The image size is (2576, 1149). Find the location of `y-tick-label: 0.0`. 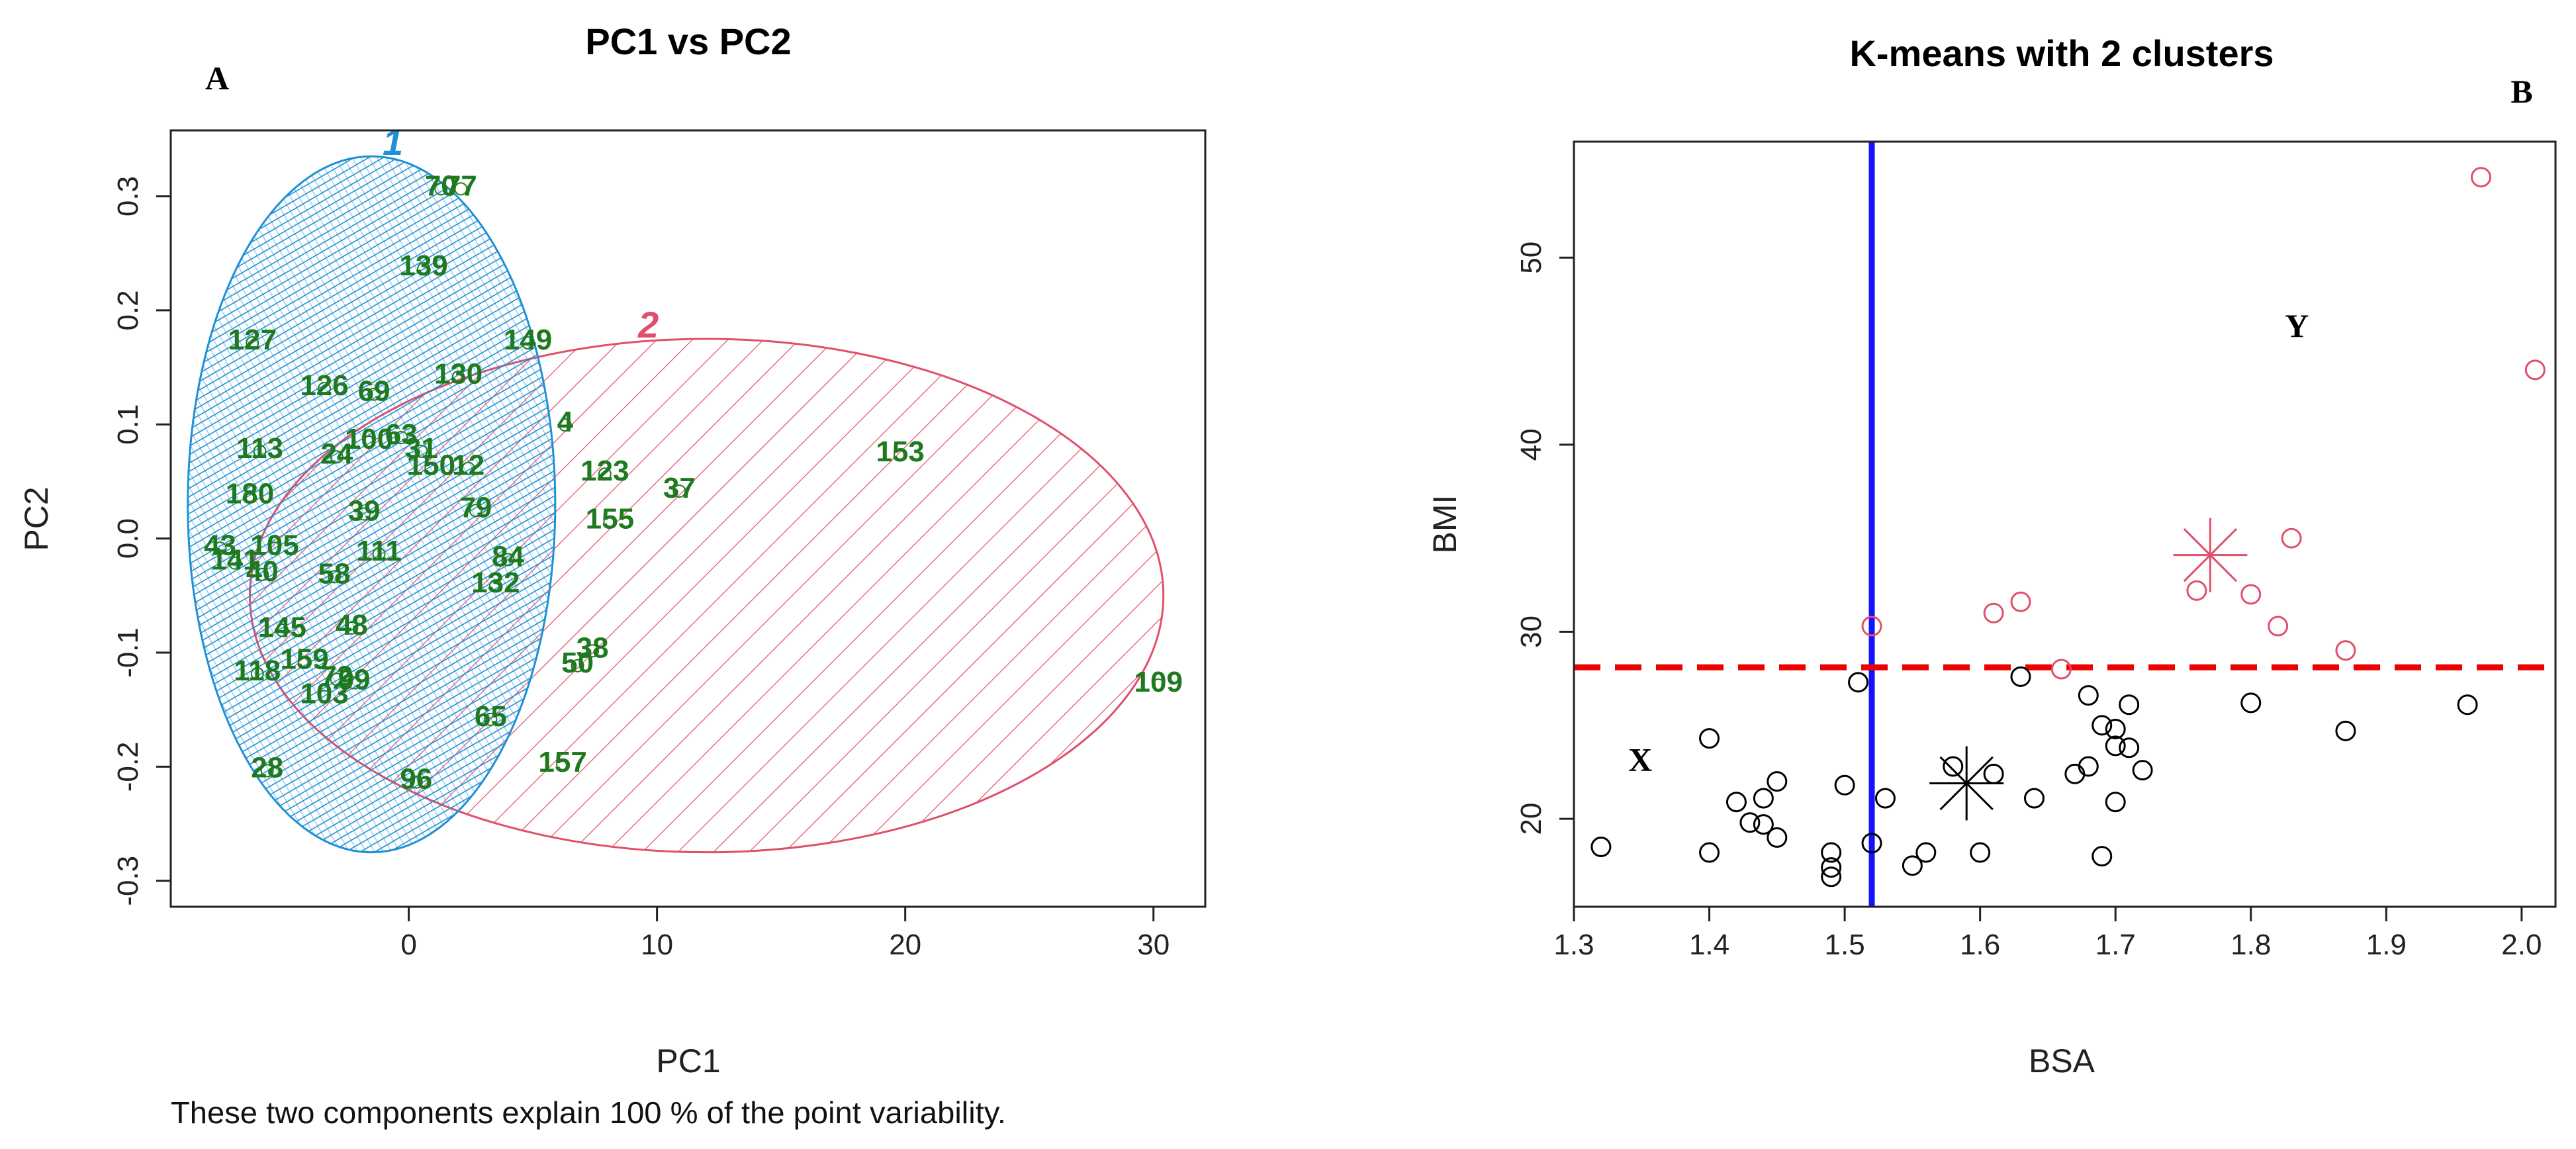

y-tick-label: 0.0 is located at coordinates (128, 538).